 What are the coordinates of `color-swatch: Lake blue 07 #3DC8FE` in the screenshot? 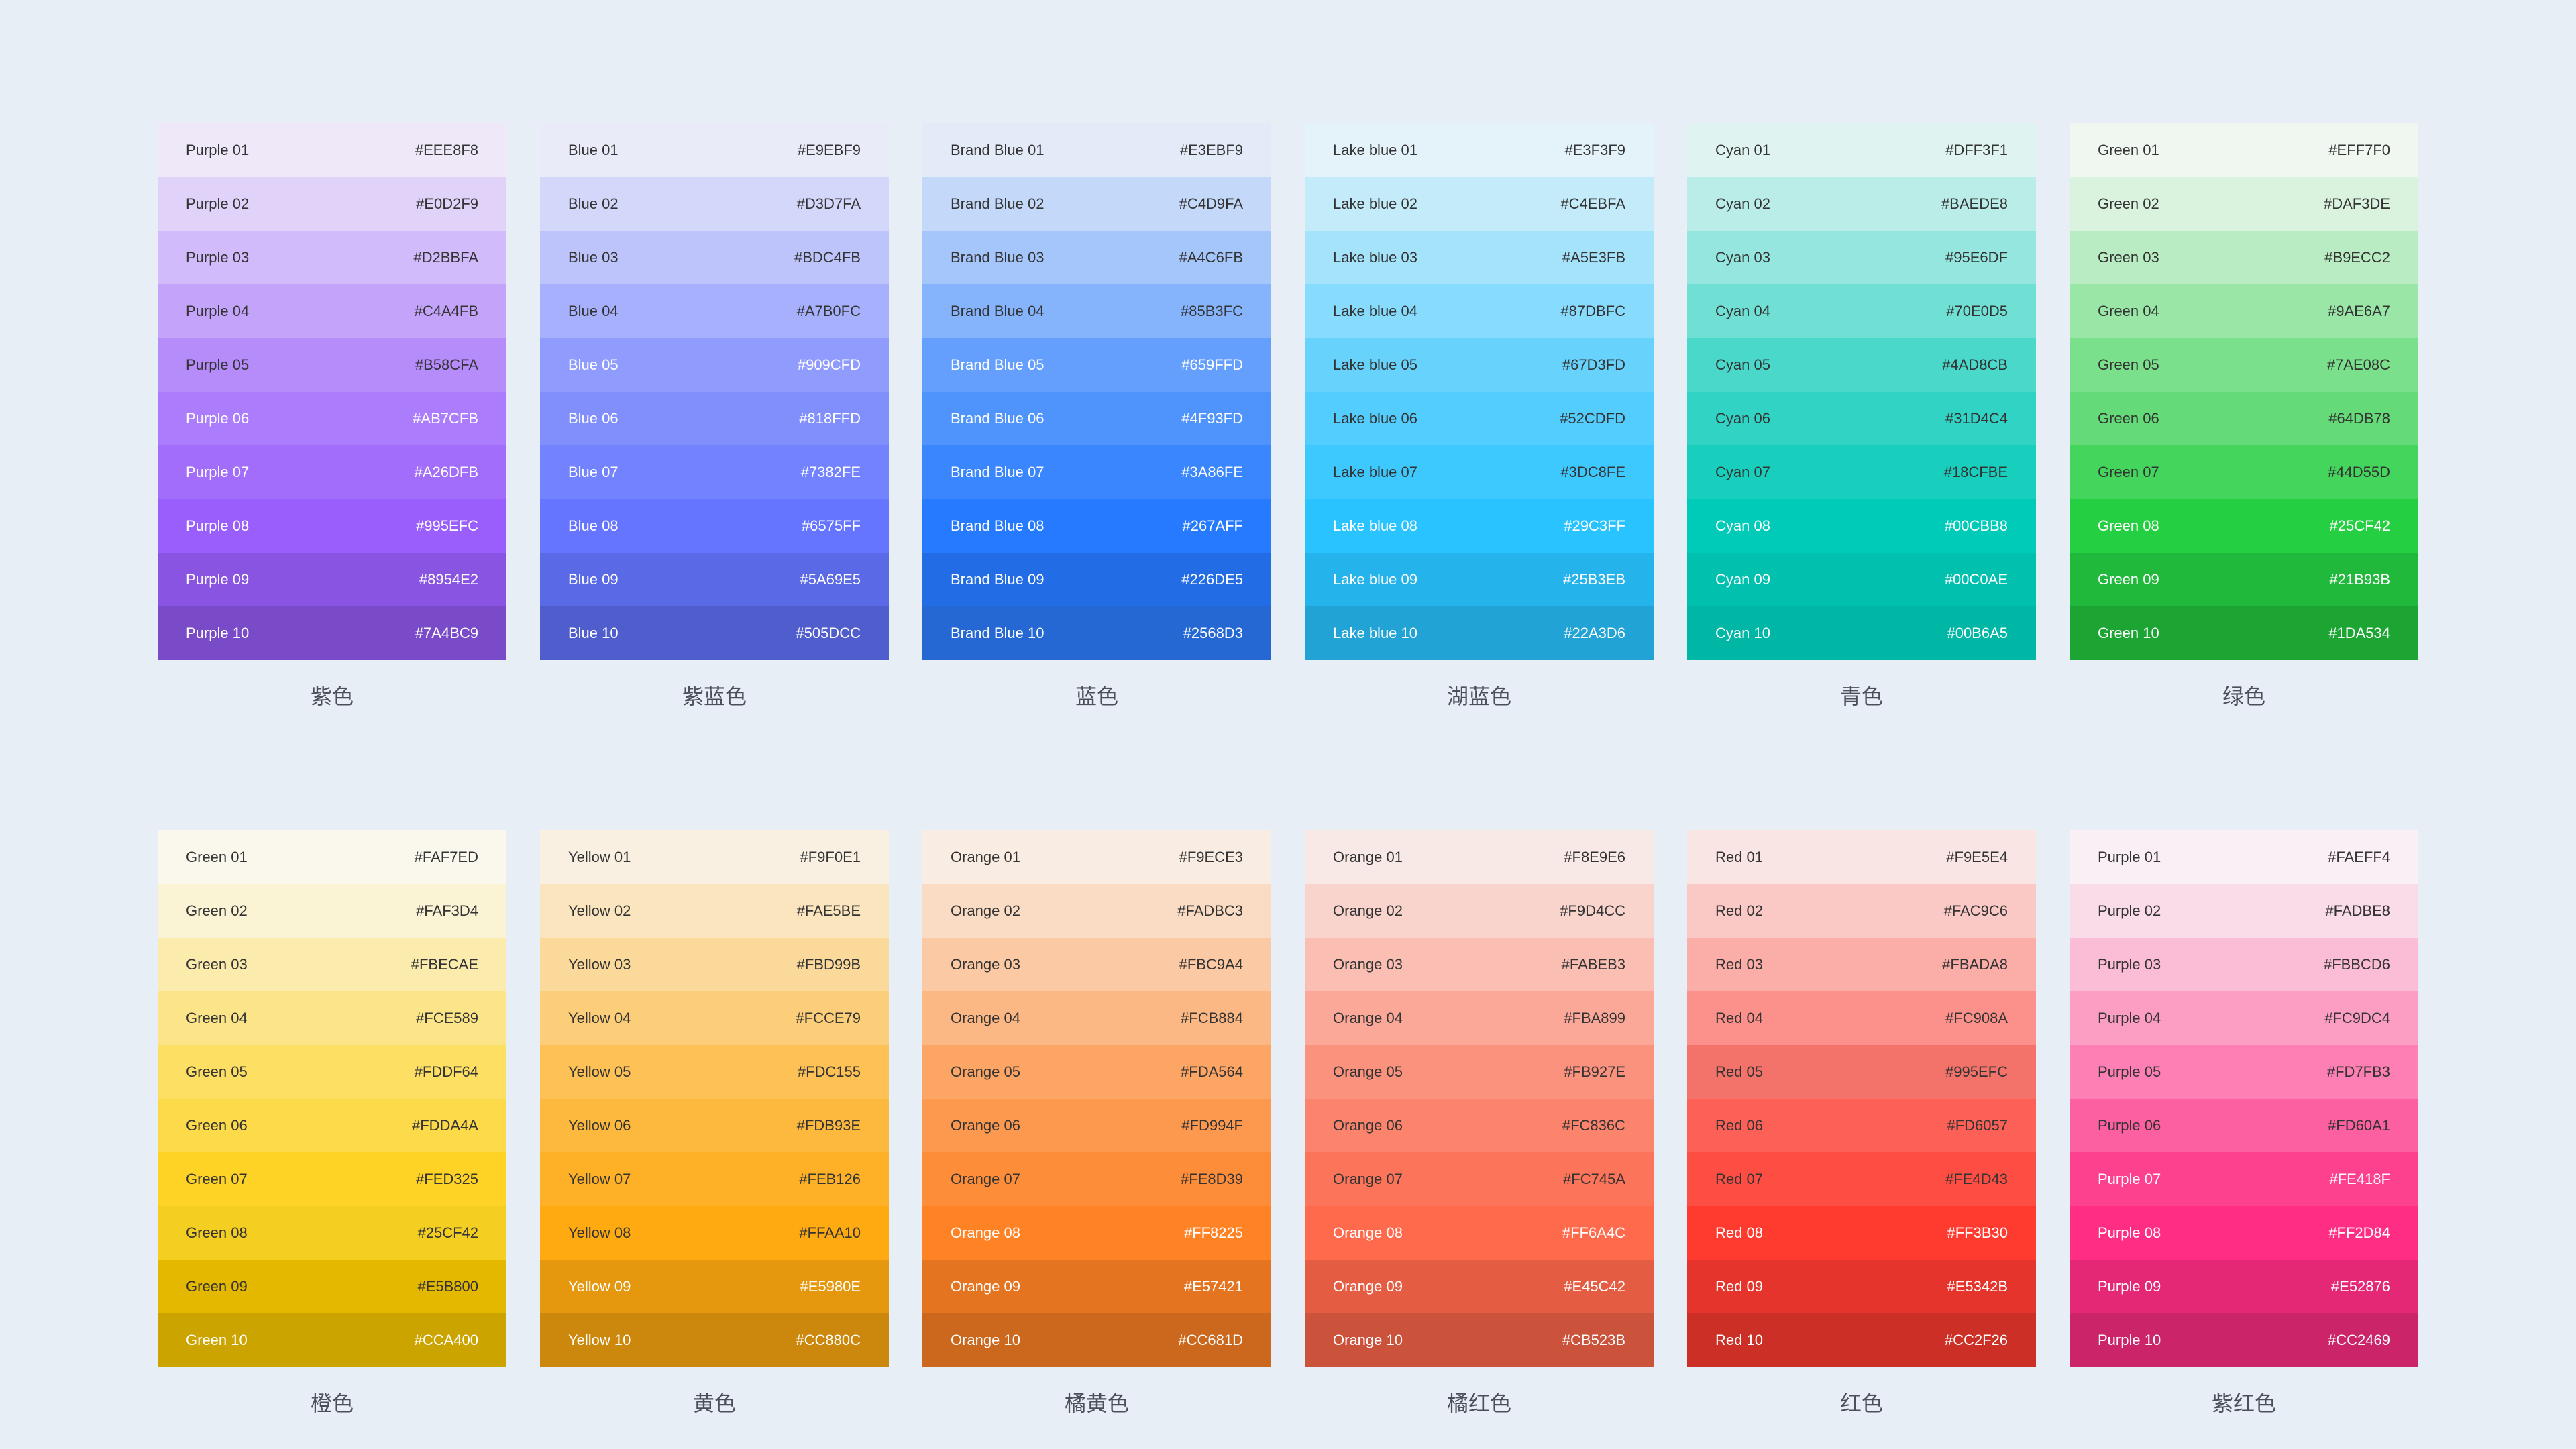 It's located at (1479, 472).